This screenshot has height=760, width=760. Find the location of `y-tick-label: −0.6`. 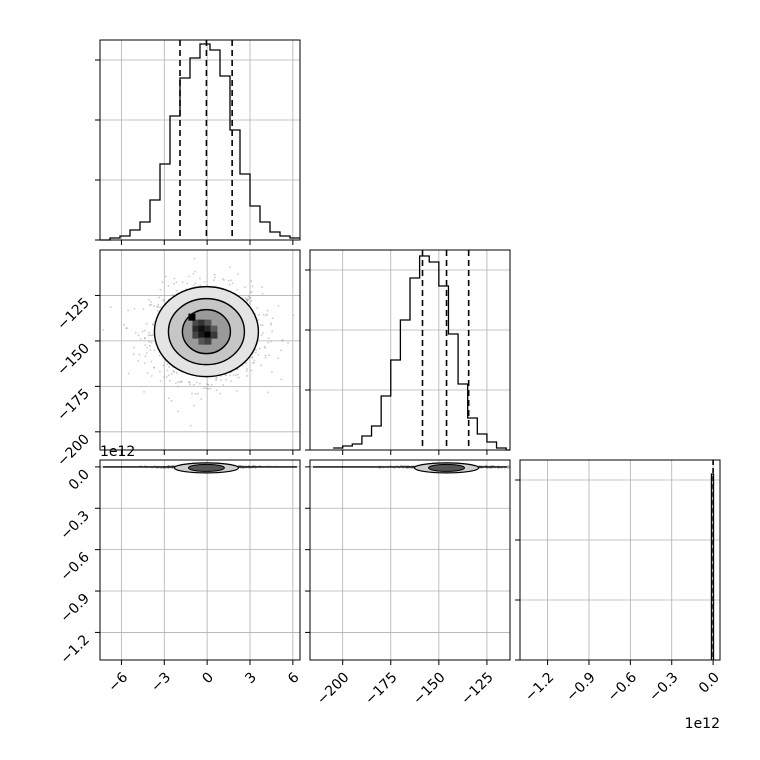

y-tick-label: −0.6 is located at coordinates (74, 566).